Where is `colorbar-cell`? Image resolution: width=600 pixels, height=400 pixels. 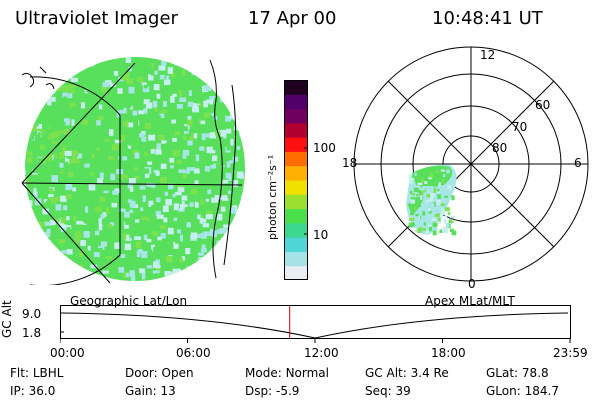 colorbar-cell is located at coordinates (296, 259).